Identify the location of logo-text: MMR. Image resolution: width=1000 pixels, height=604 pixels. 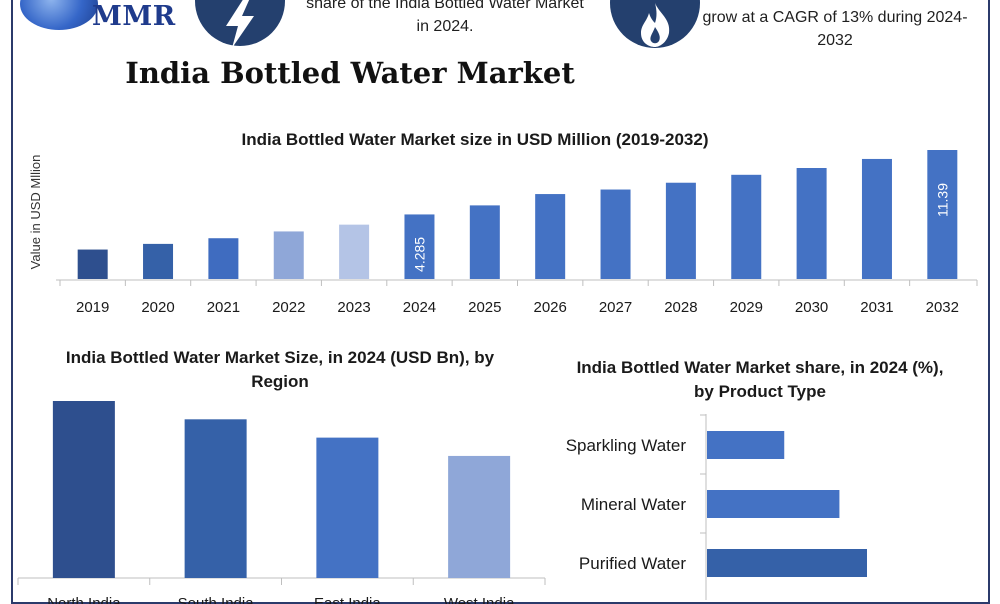
(134, 16).